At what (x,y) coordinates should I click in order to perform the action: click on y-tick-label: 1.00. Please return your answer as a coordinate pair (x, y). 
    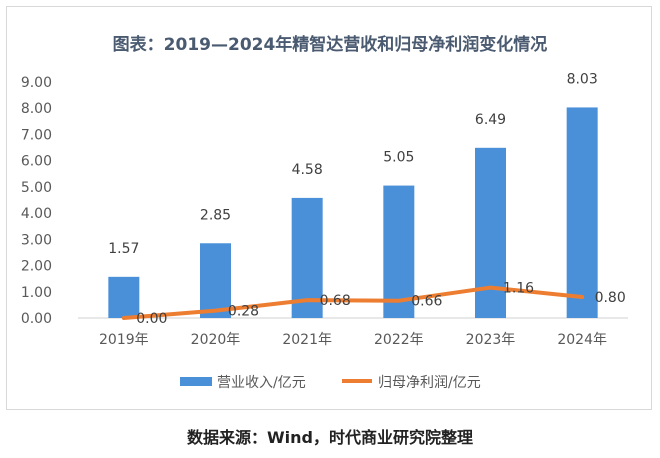
    Looking at the image, I should click on (36, 293).